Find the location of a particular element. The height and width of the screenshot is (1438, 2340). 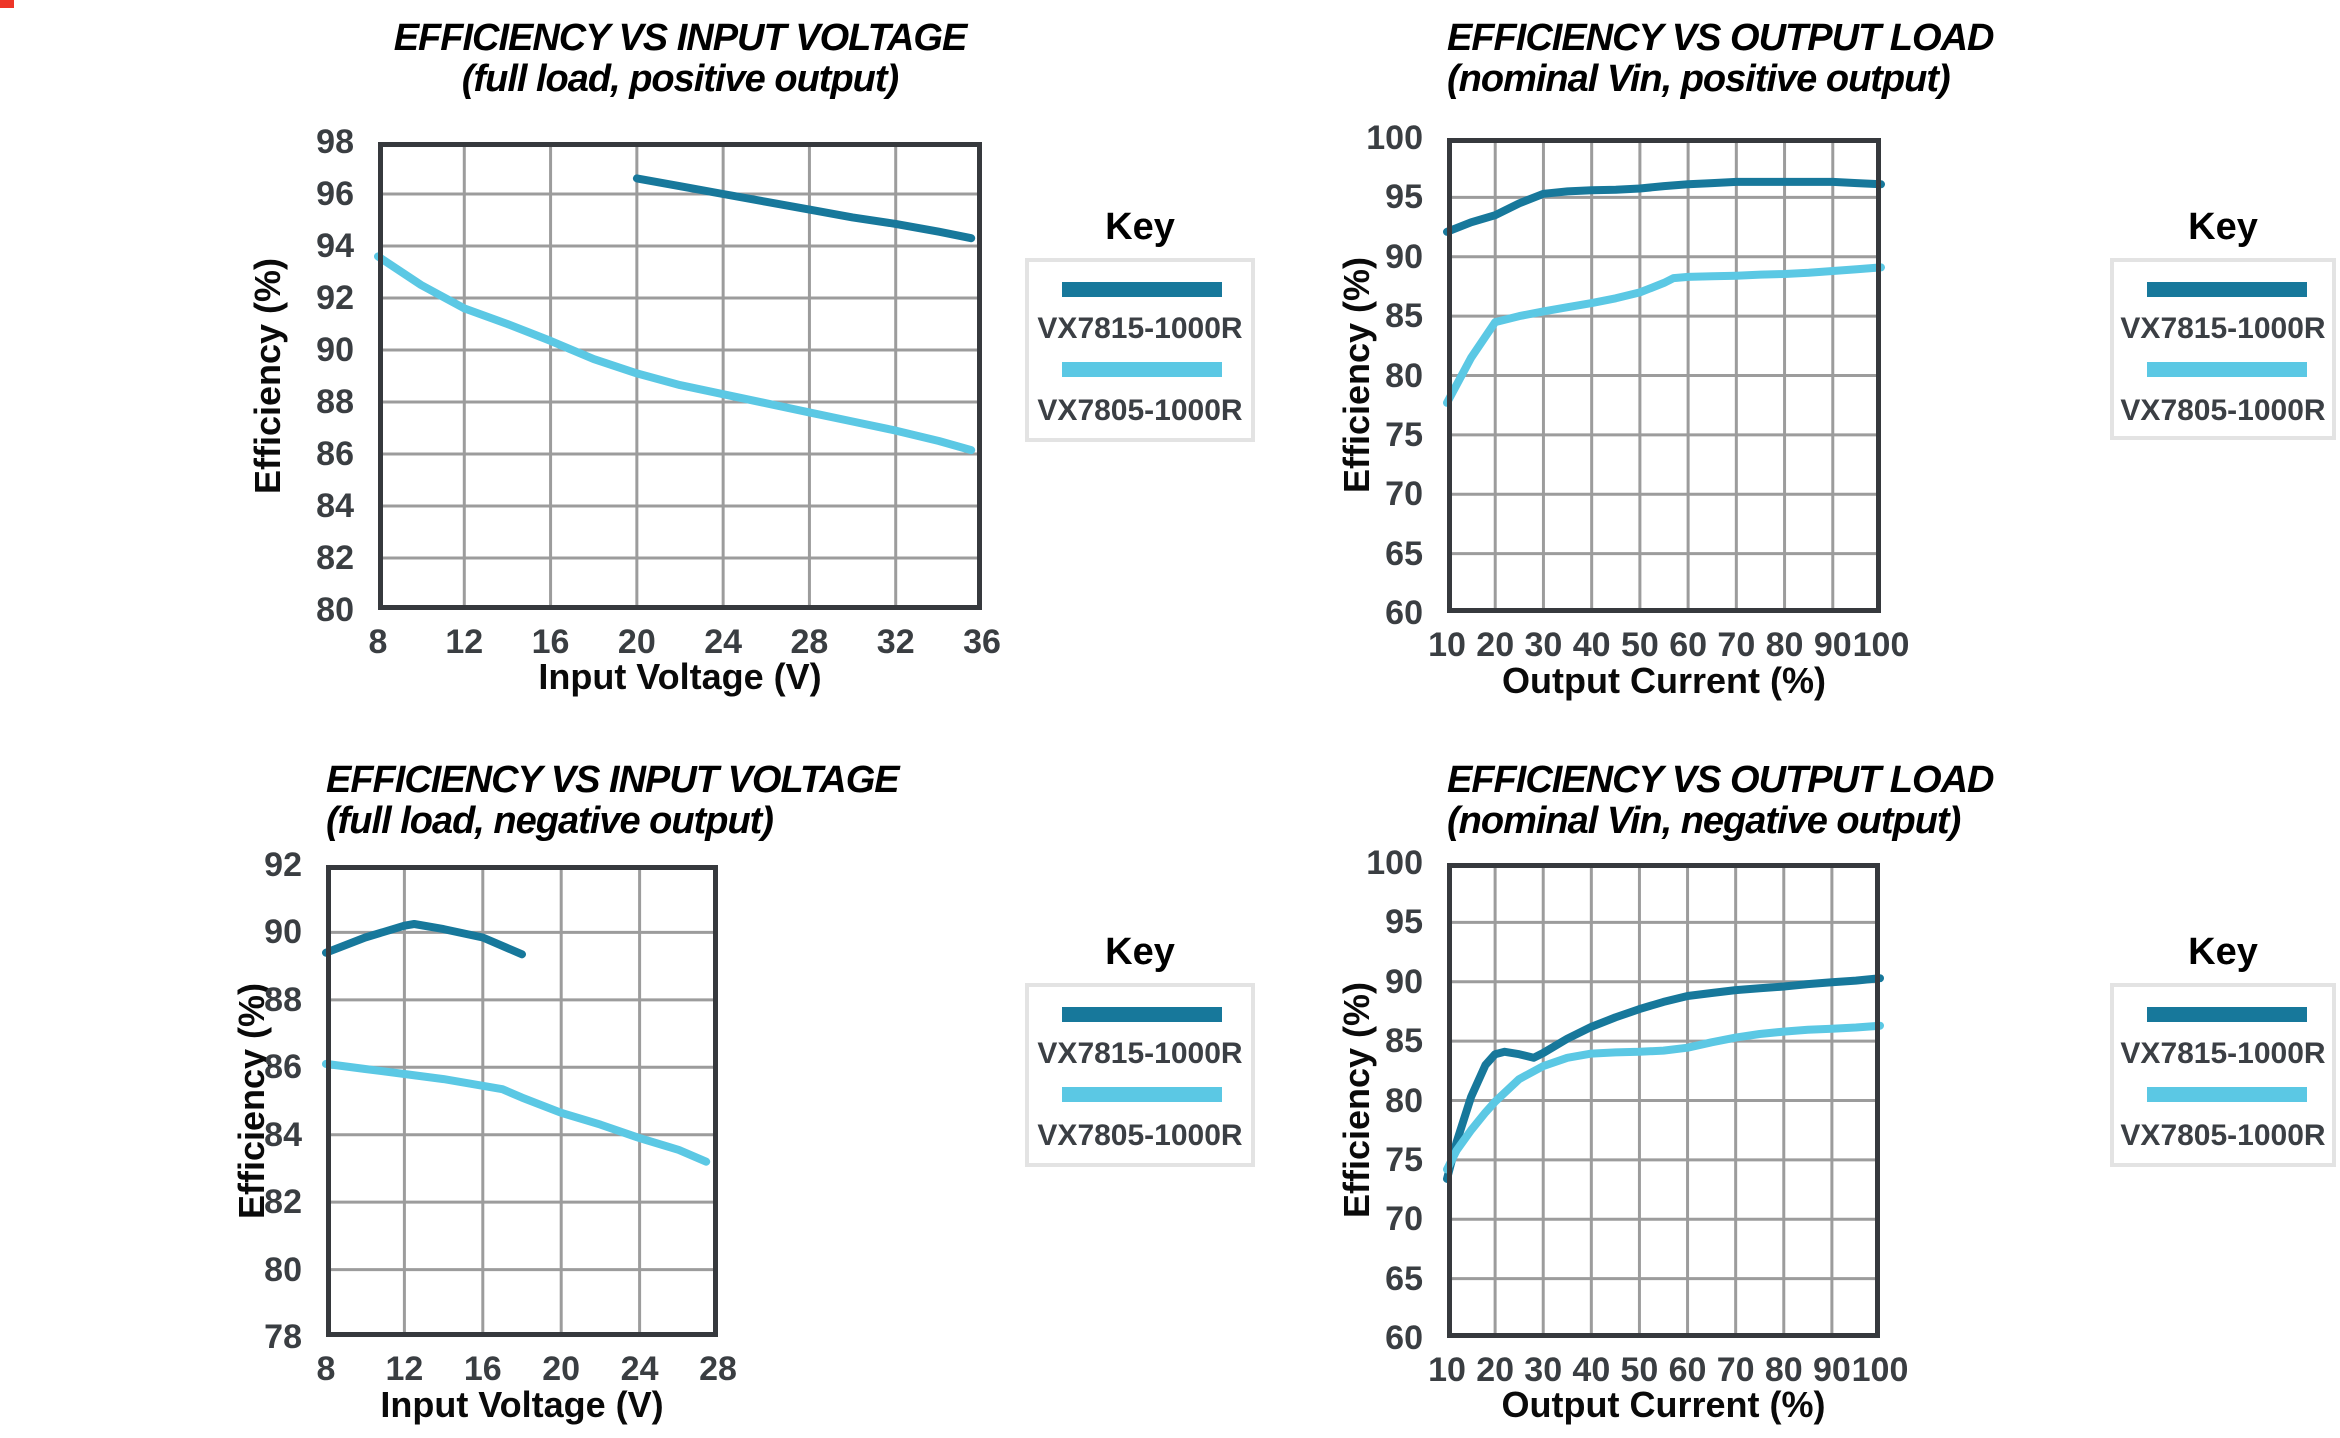

y-tick-label: 96 is located at coordinates (335, 194).